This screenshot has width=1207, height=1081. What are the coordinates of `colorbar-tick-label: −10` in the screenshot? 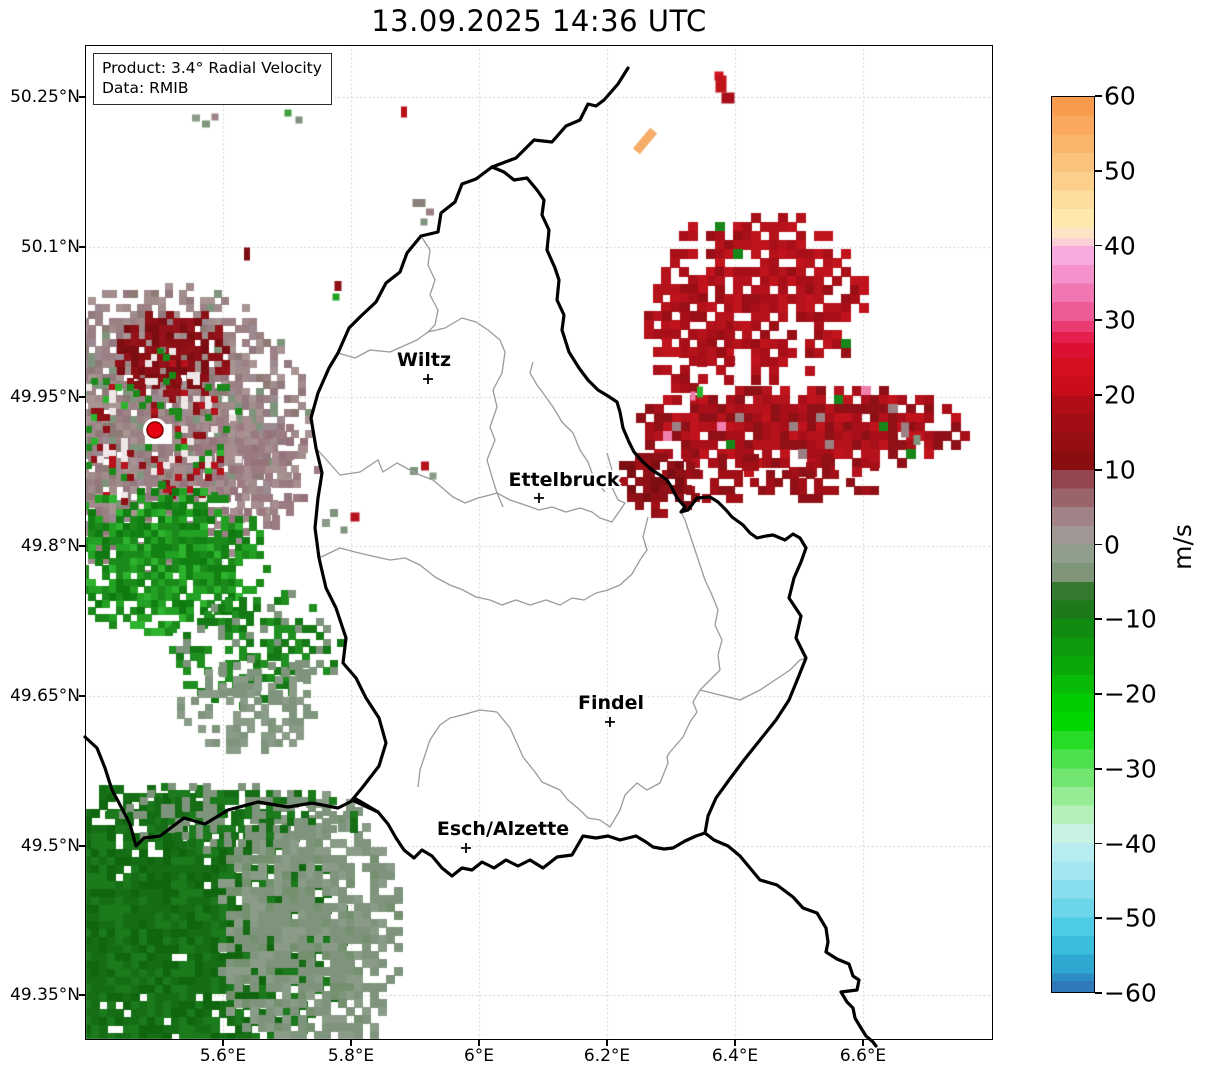 It's located at (1130, 619).